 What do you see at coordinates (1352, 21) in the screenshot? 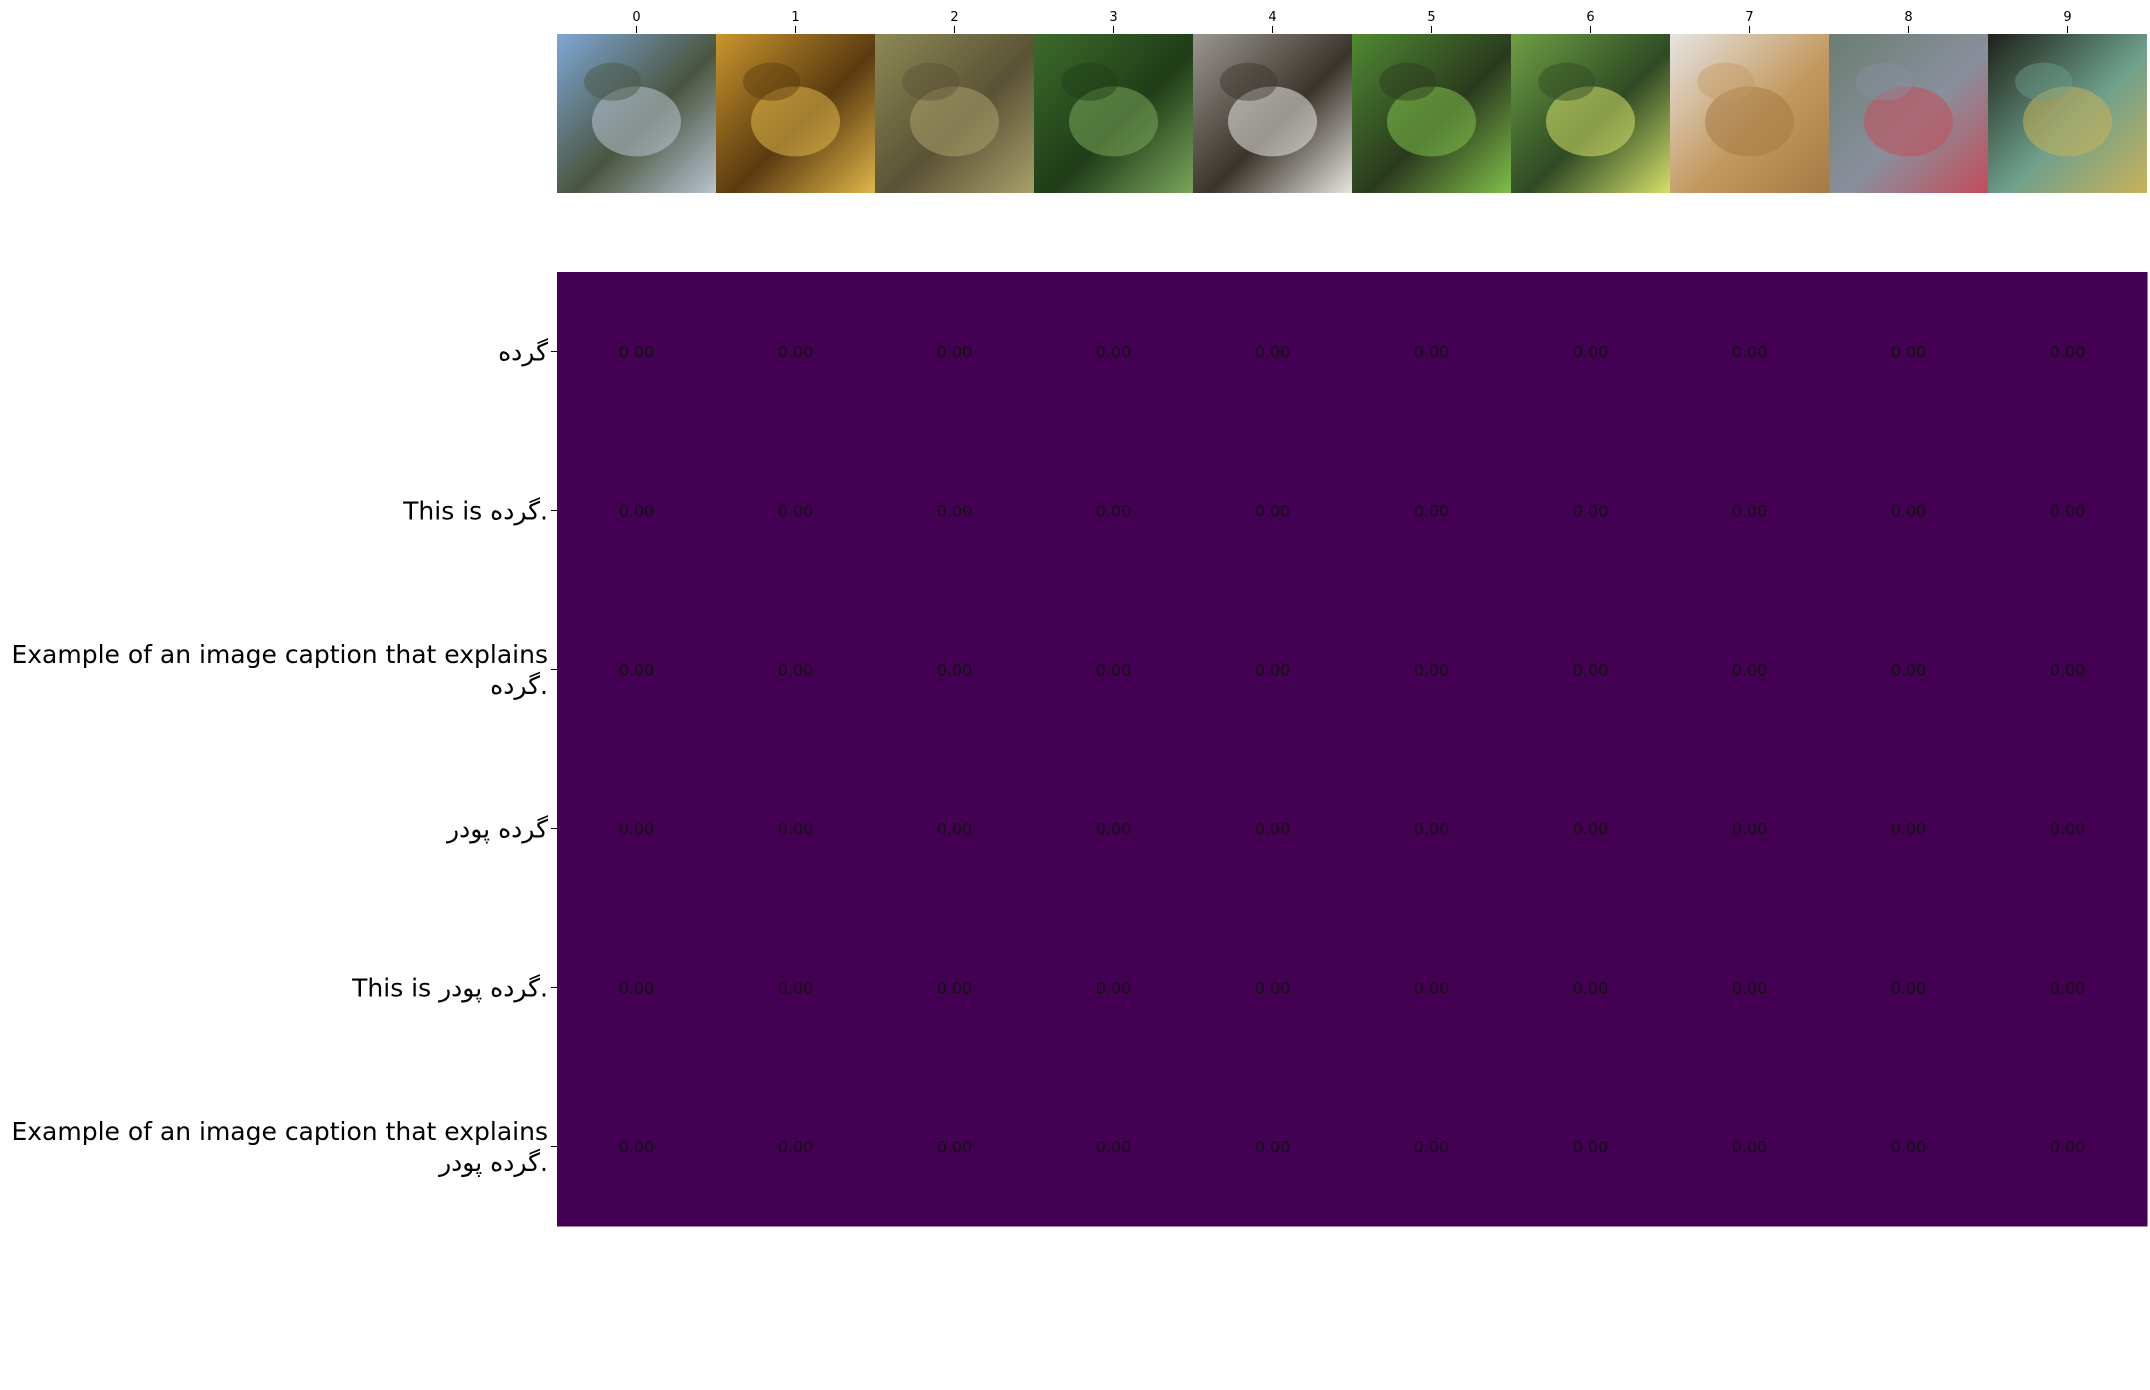
I see `column-labels: 0 1 2 3 4 5 6 7 8 9` at bounding box center [1352, 21].